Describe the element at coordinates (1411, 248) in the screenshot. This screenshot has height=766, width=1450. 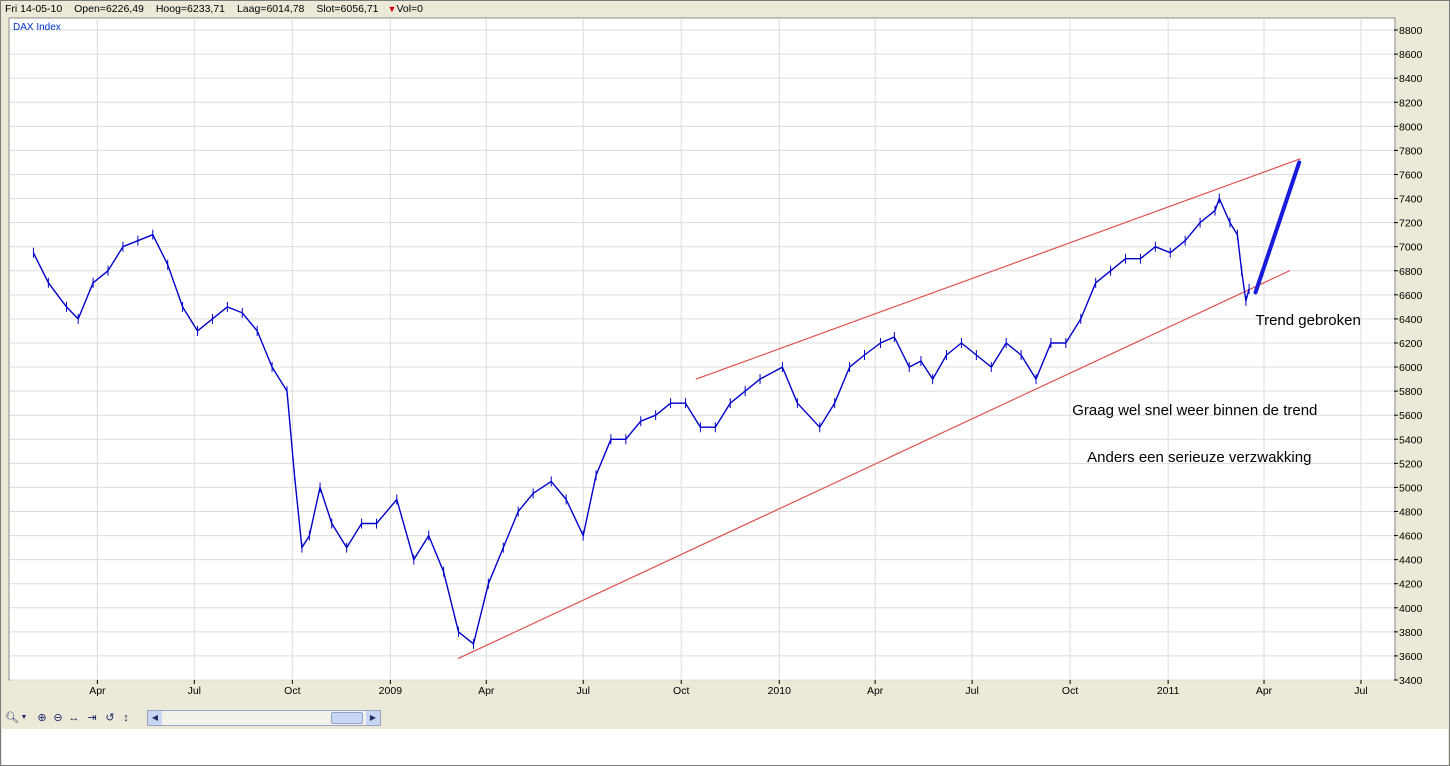
I see `y-tick-label: 7000` at that location.